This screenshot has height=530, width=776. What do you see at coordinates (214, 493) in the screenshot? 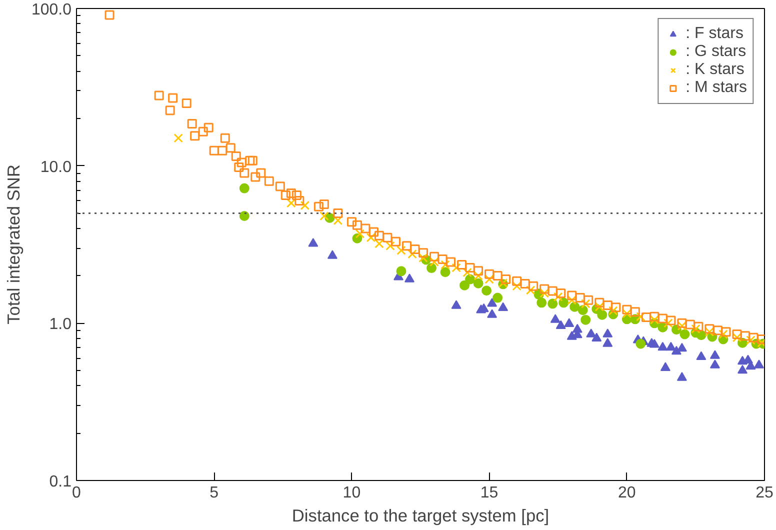
I see `x-tick-label: 5` at bounding box center [214, 493].